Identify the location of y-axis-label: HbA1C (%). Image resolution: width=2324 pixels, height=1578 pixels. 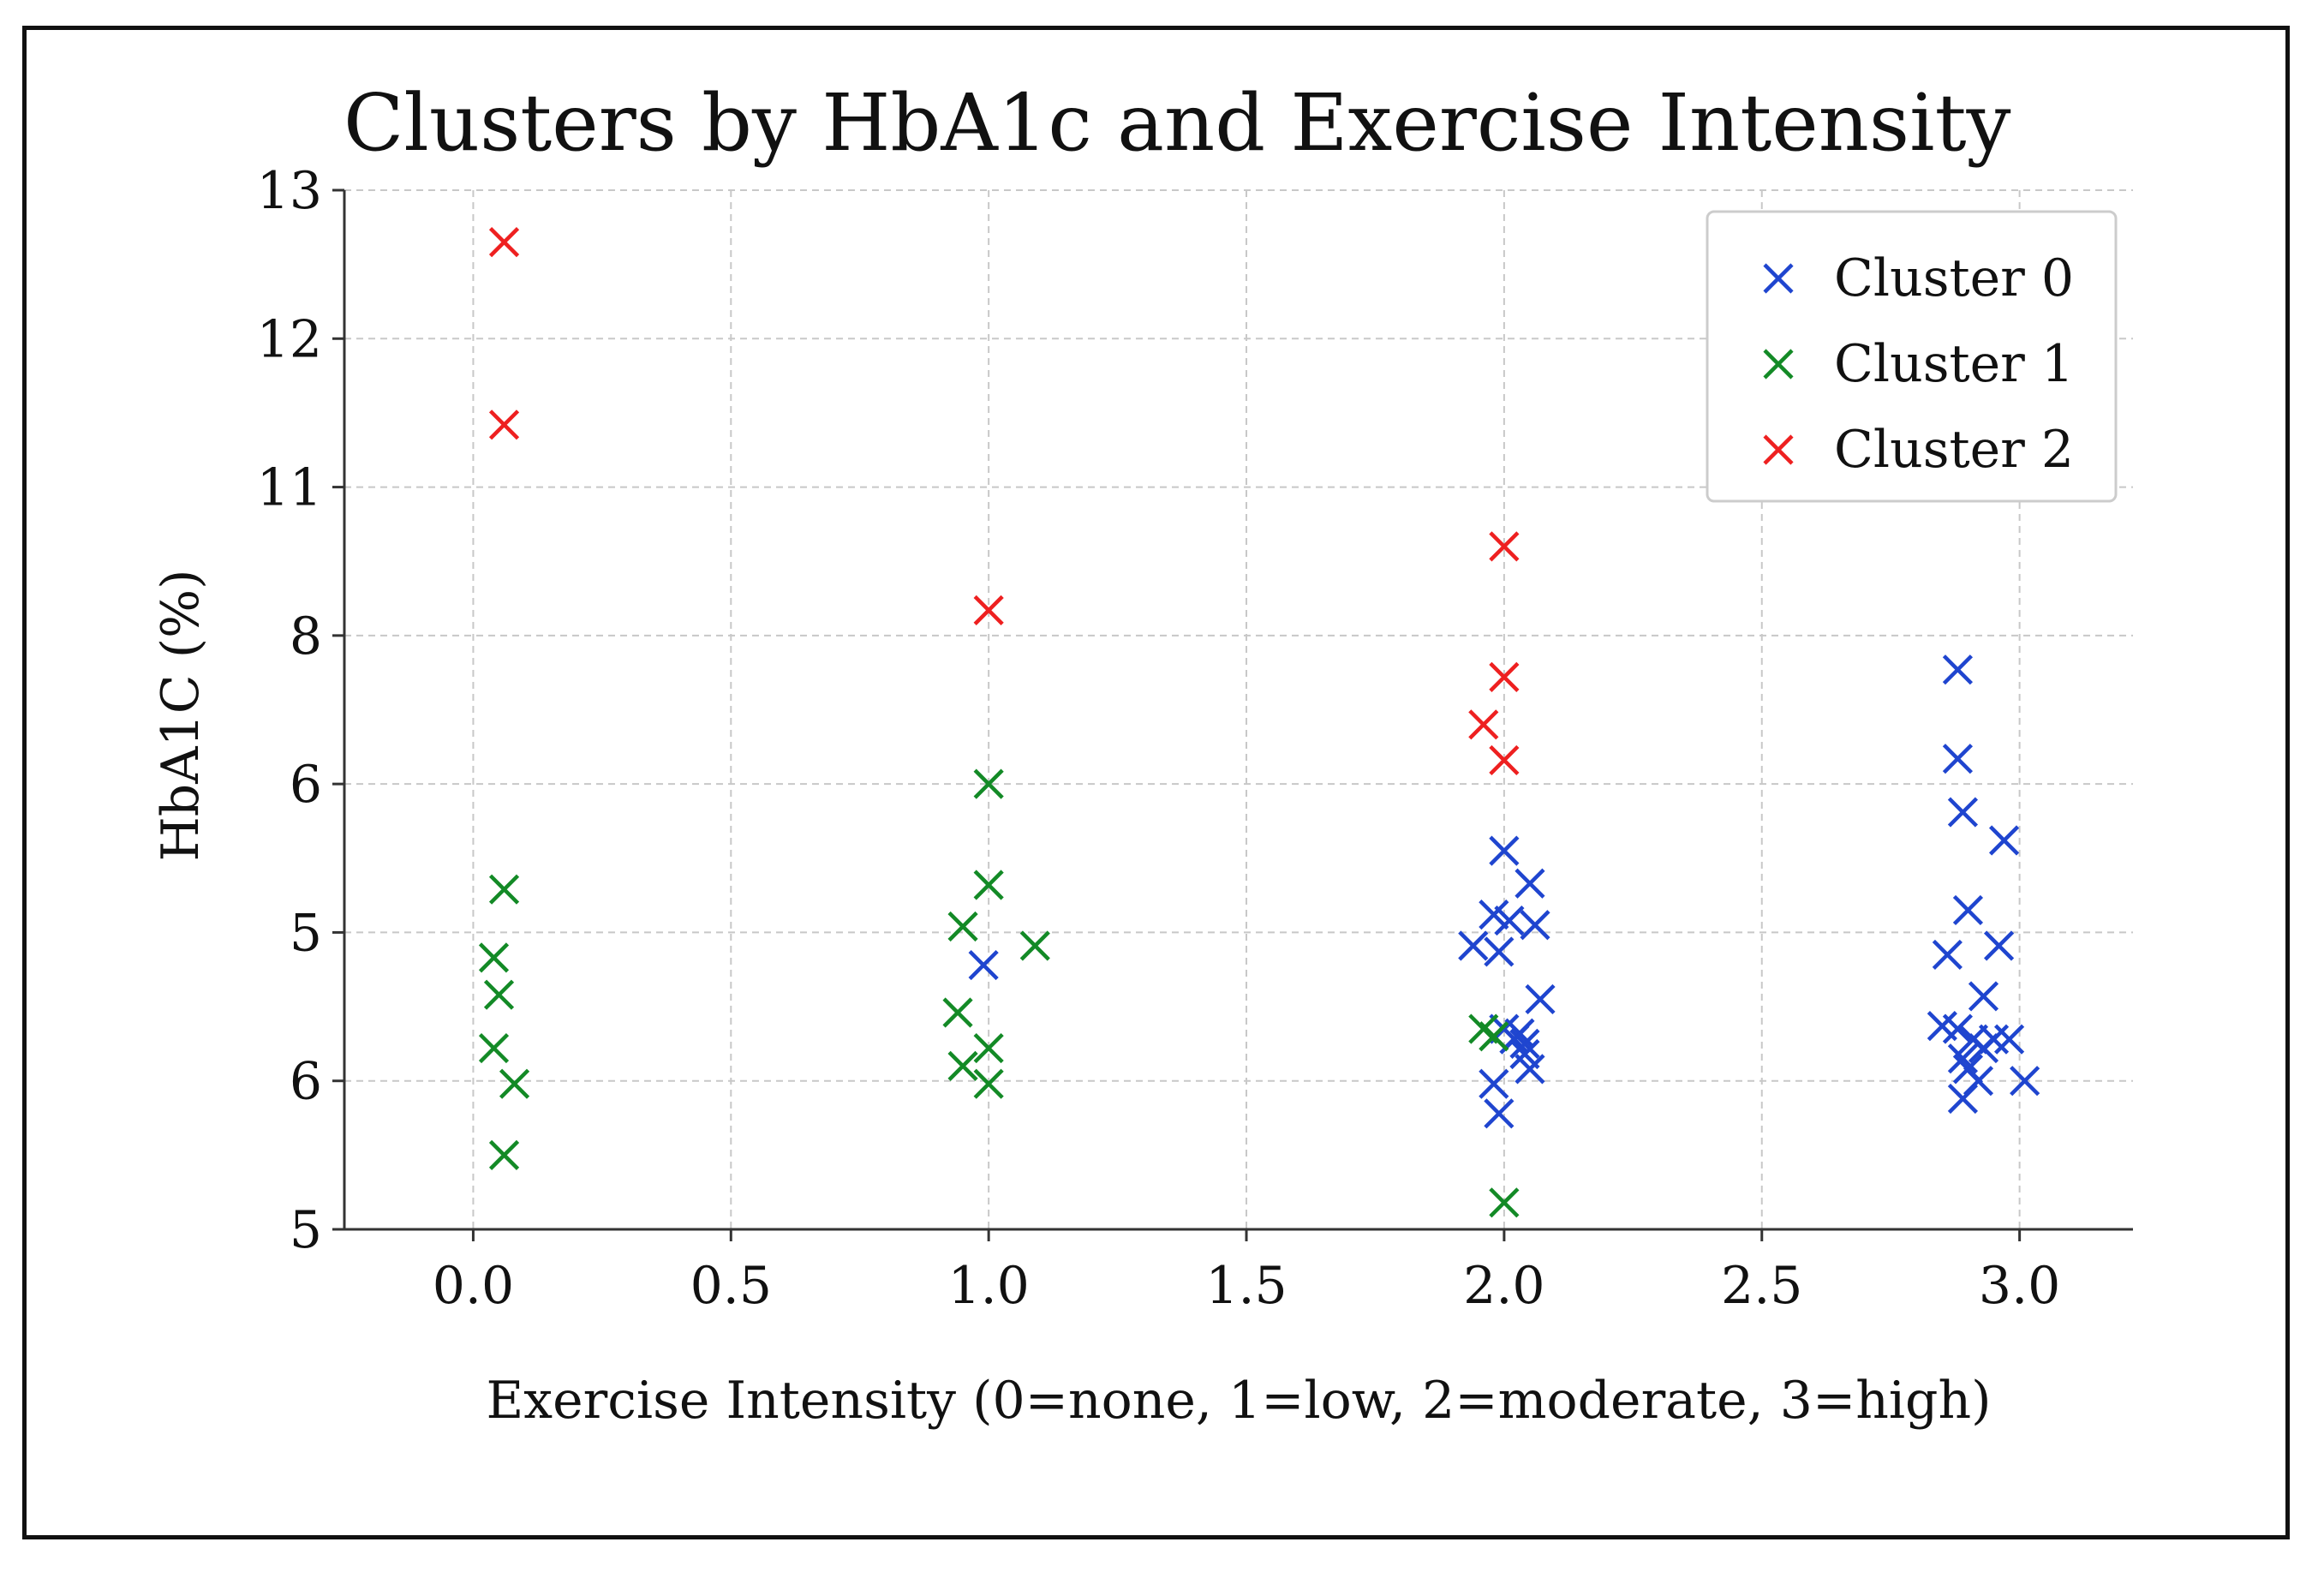
(181, 715).